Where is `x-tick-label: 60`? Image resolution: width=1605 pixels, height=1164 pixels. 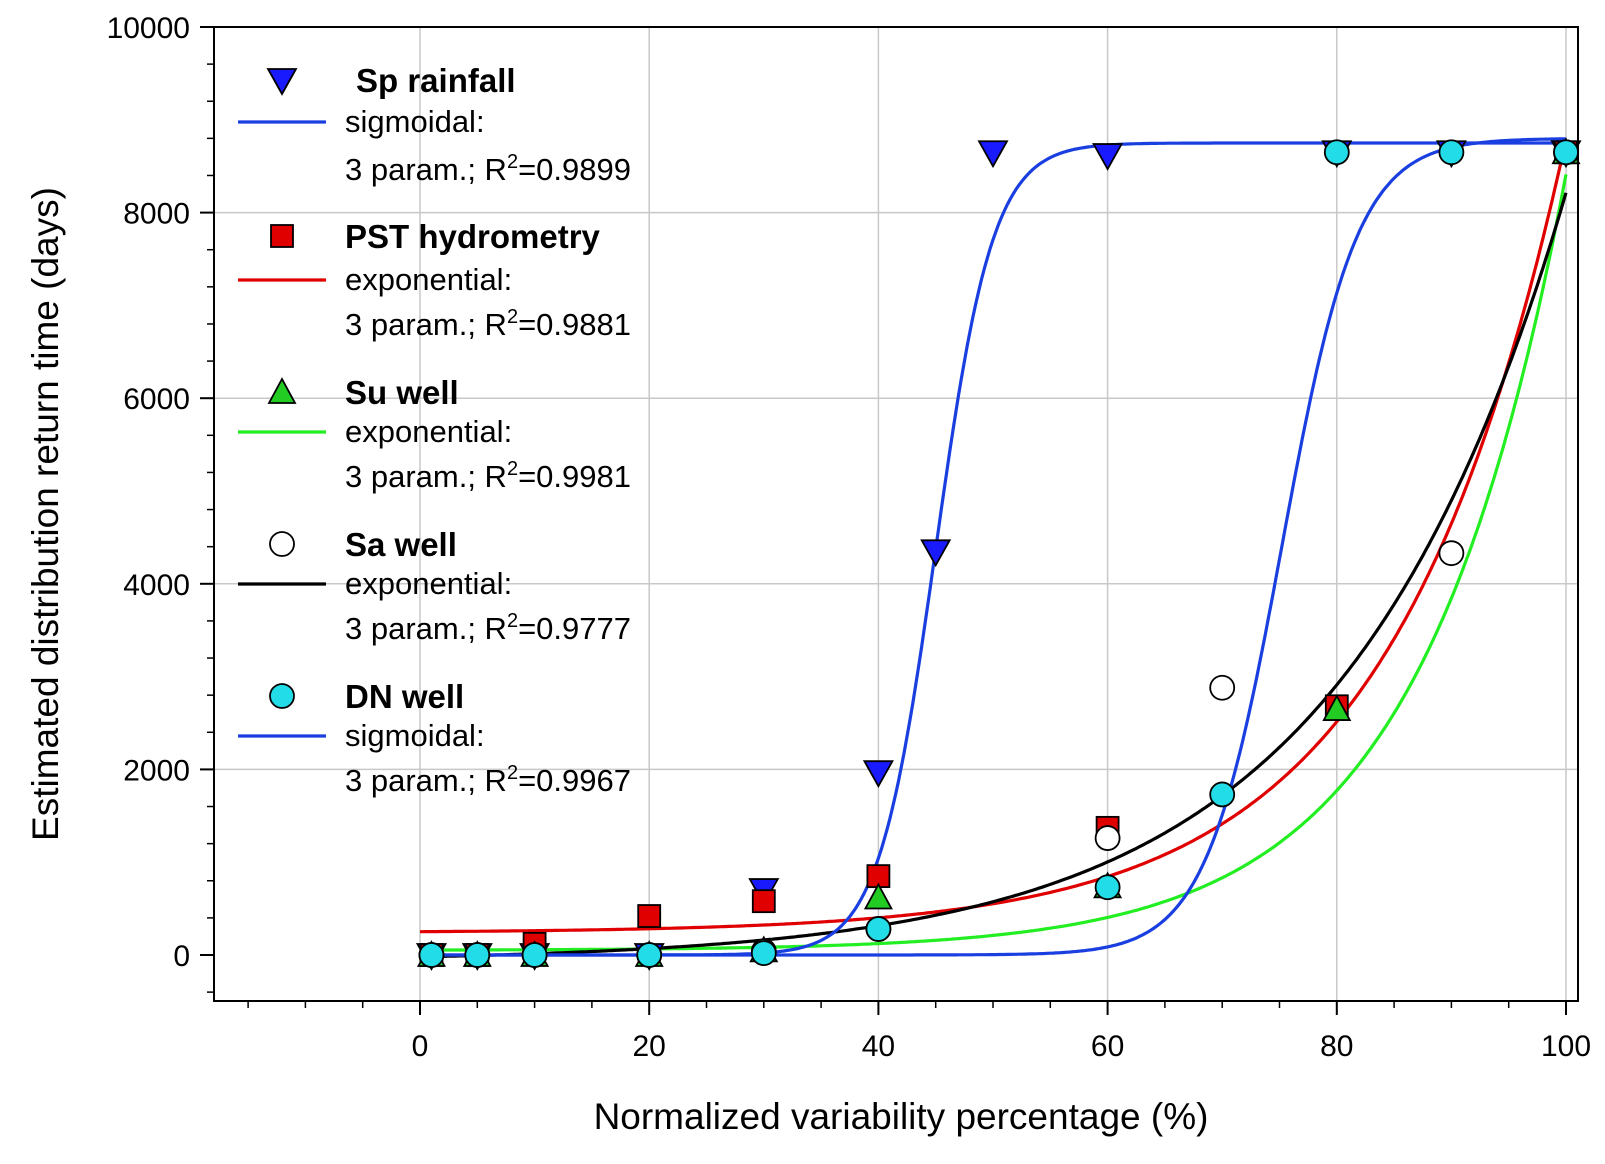 x-tick-label: 60 is located at coordinates (1107, 1046).